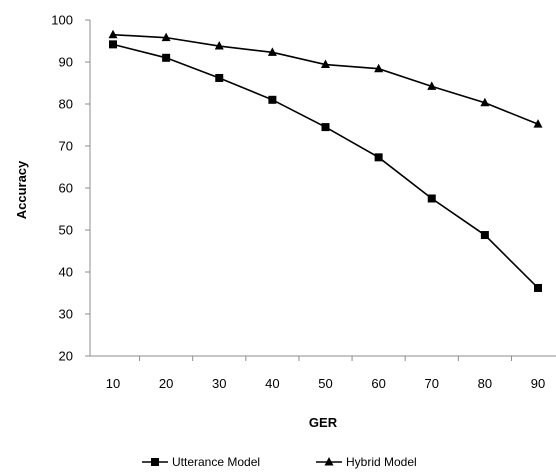 The width and height of the screenshot is (556, 473). Describe the element at coordinates (66, 62) in the screenshot. I see `y-tick-label: 90` at that location.